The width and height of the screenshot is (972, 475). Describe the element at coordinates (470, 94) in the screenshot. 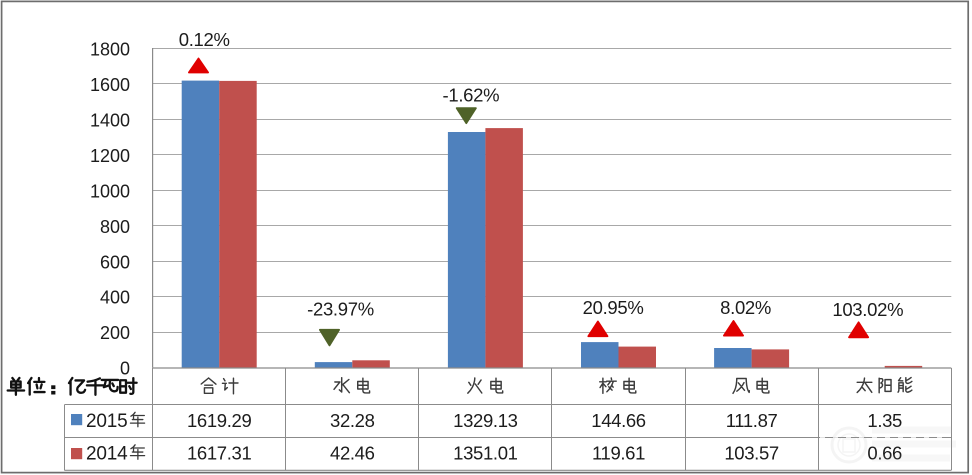

I see `svg-text: -1.62%` at that location.